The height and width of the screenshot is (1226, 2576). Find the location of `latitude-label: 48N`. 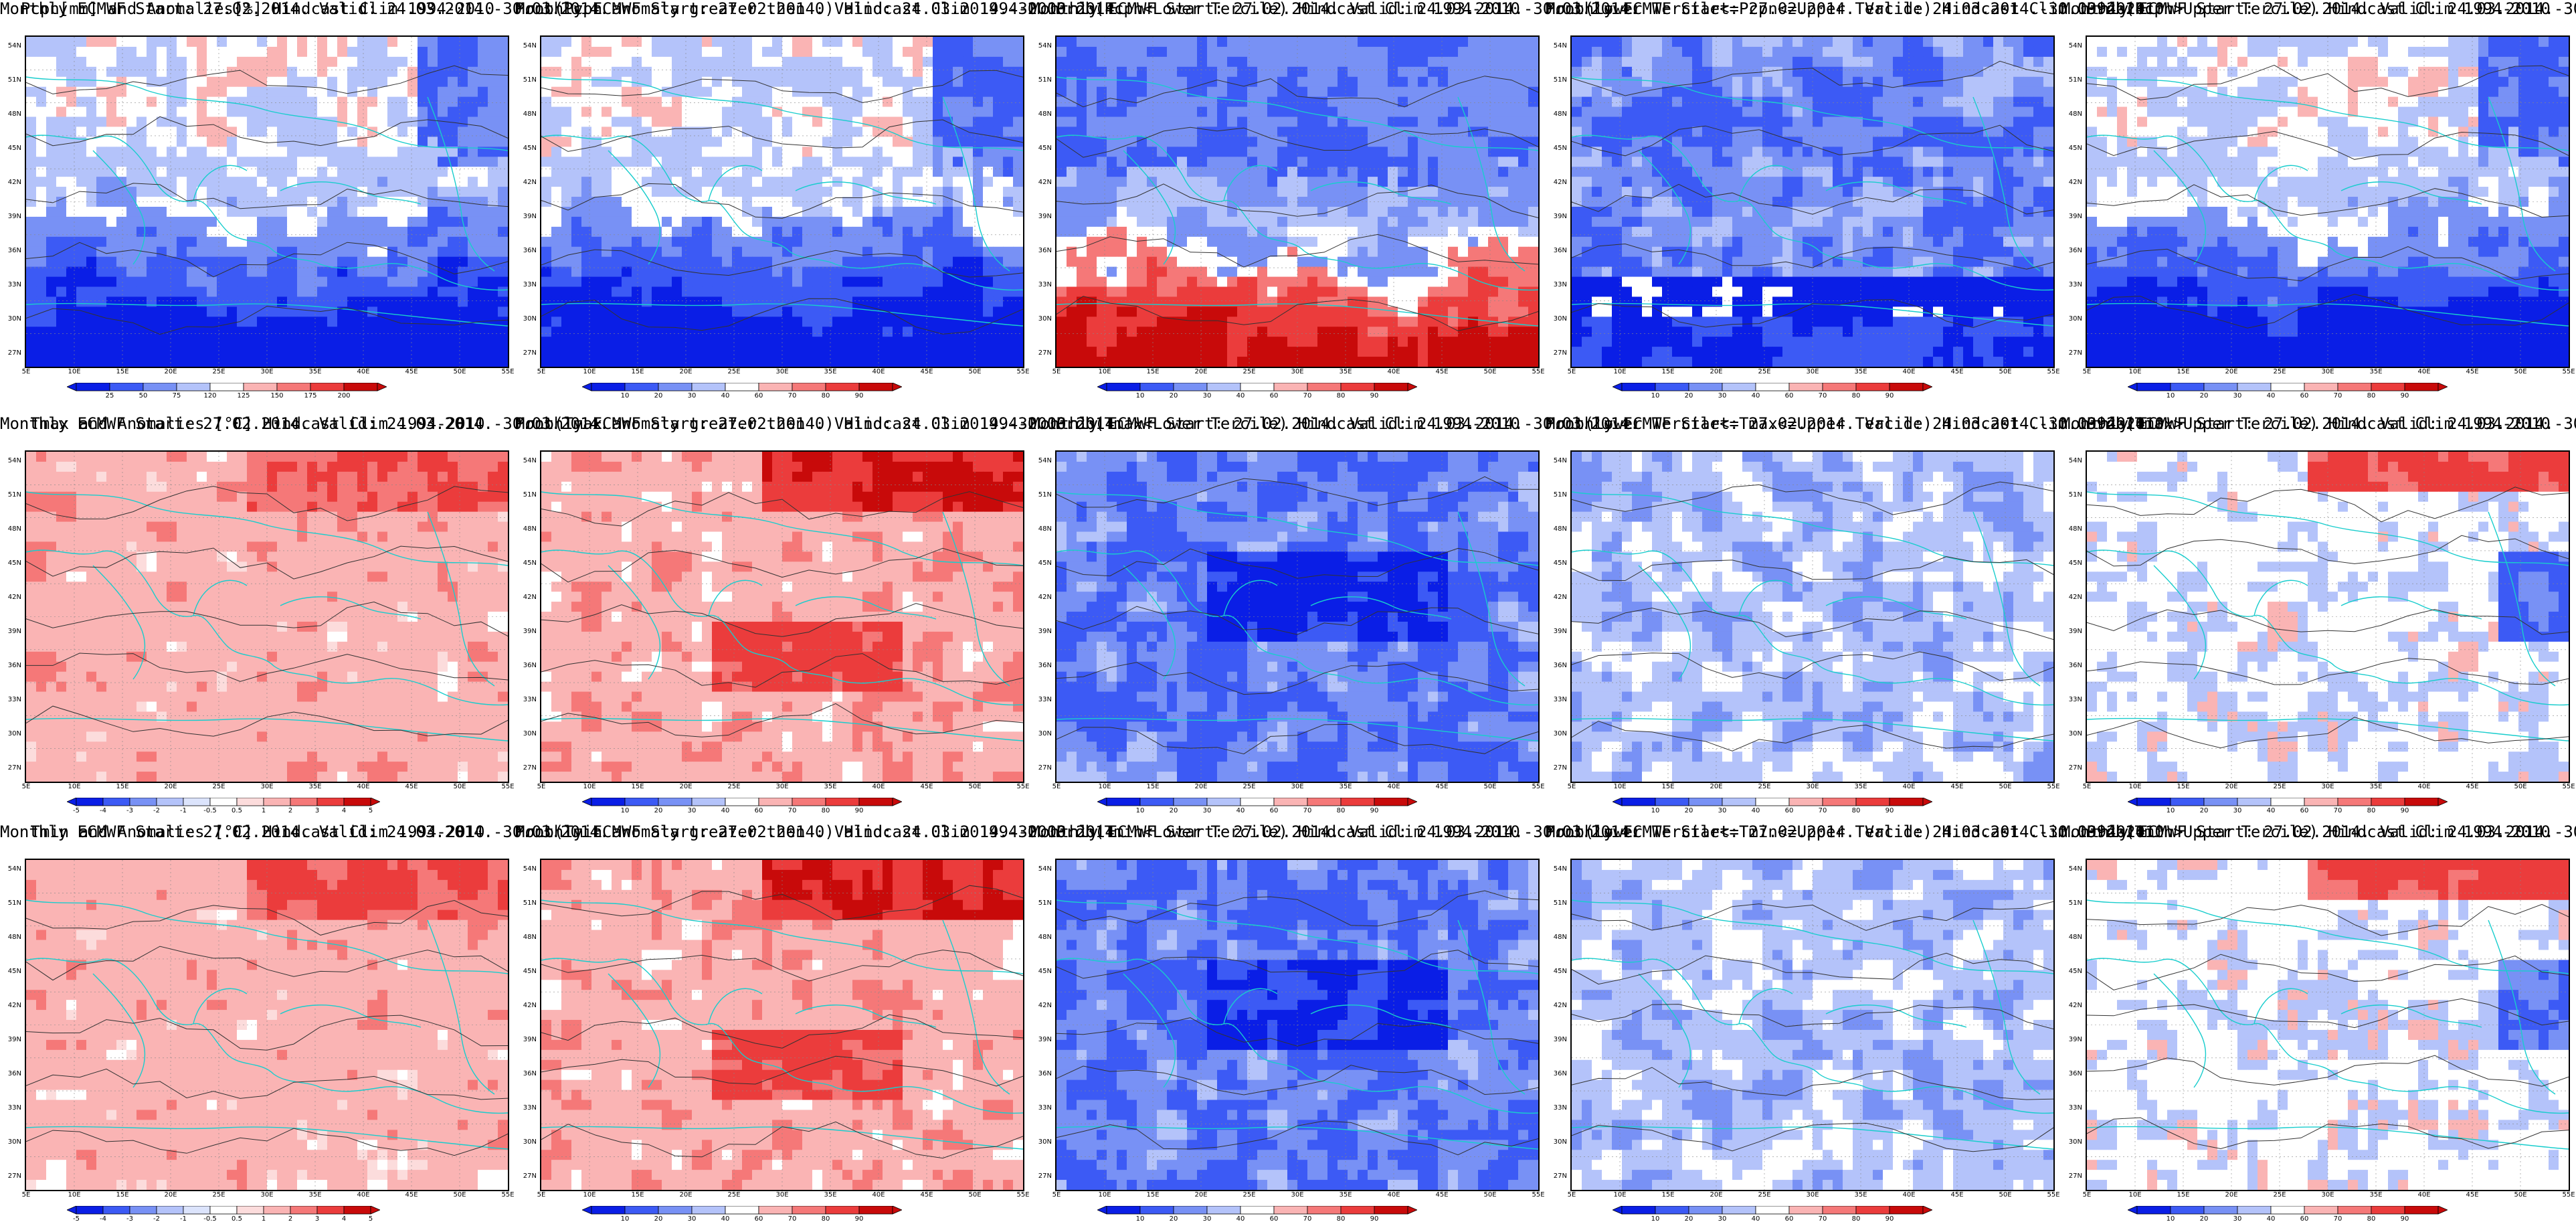

latitude-label: 48N is located at coordinates (14, 114).